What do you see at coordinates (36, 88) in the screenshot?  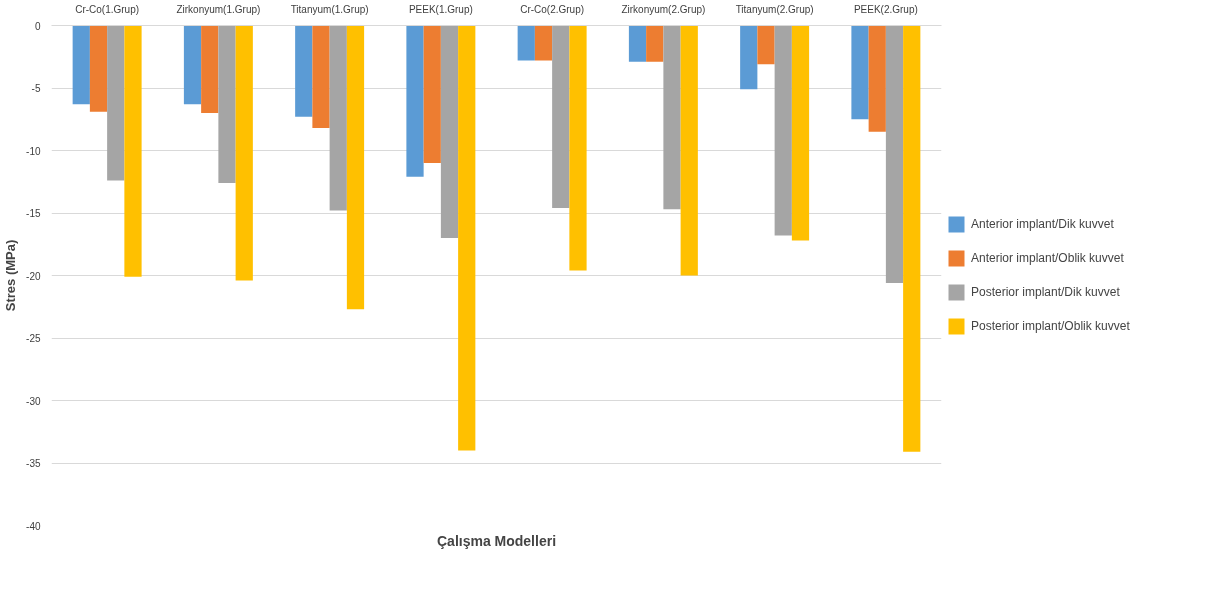 I see `y-tick-label: -5` at bounding box center [36, 88].